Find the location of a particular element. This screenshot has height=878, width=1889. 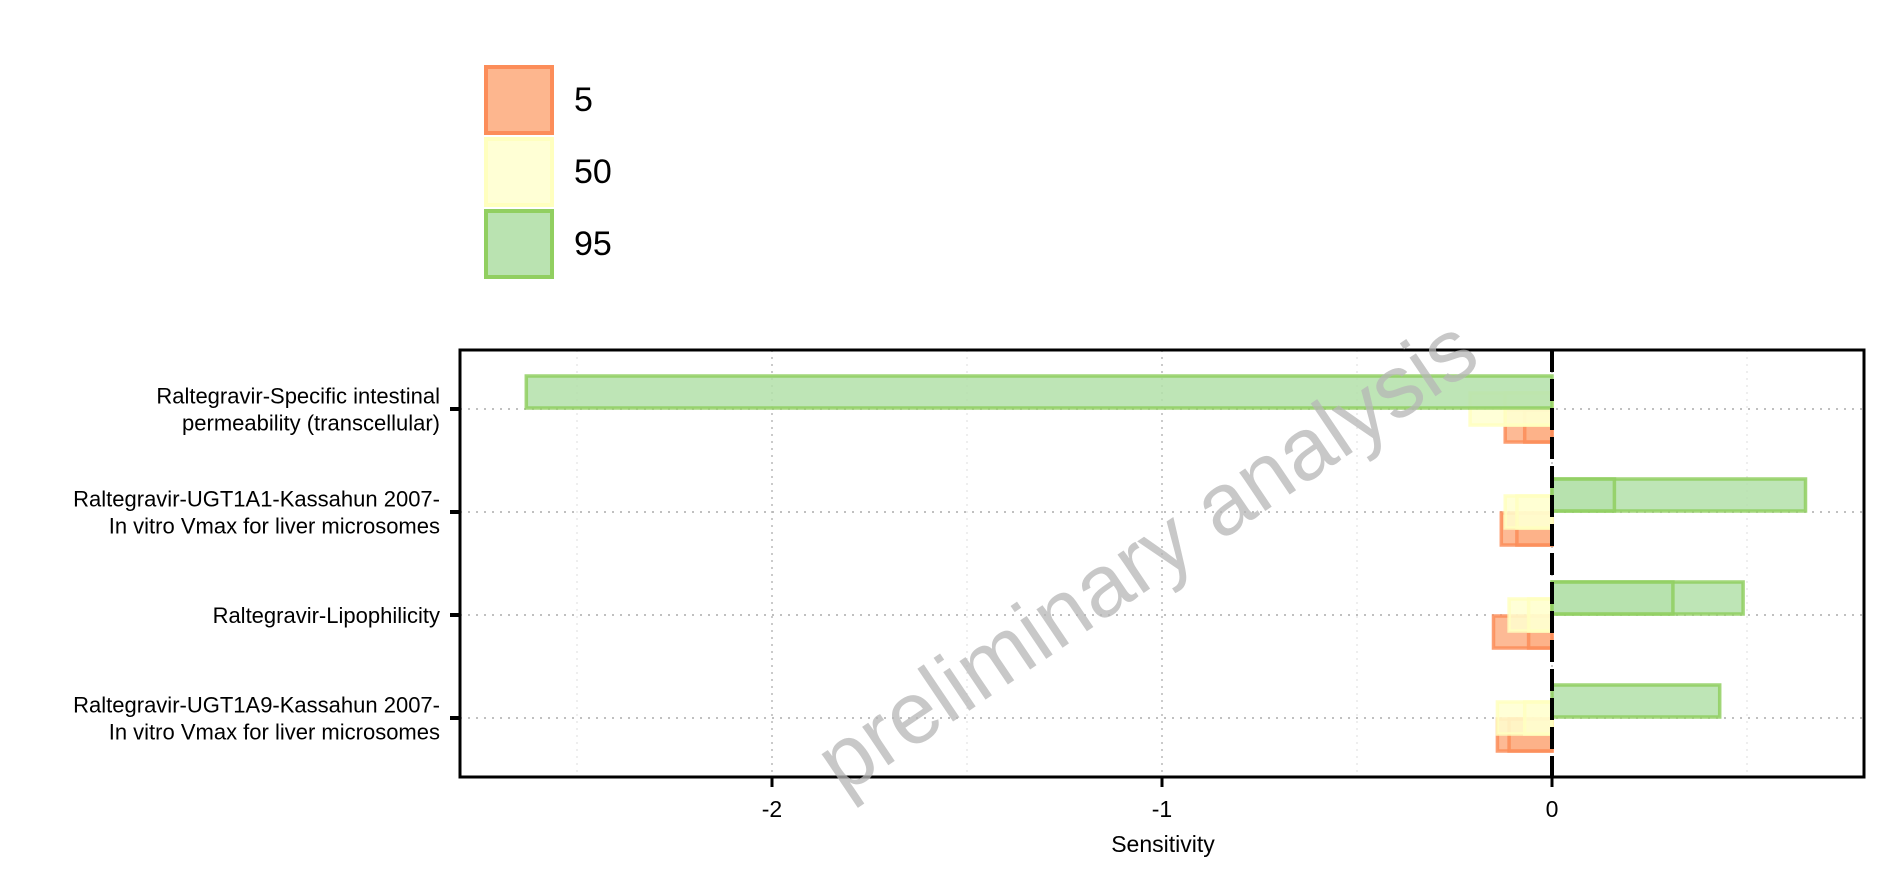

y-label-line: permeability (transcellular) is located at coordinates (311, 423).